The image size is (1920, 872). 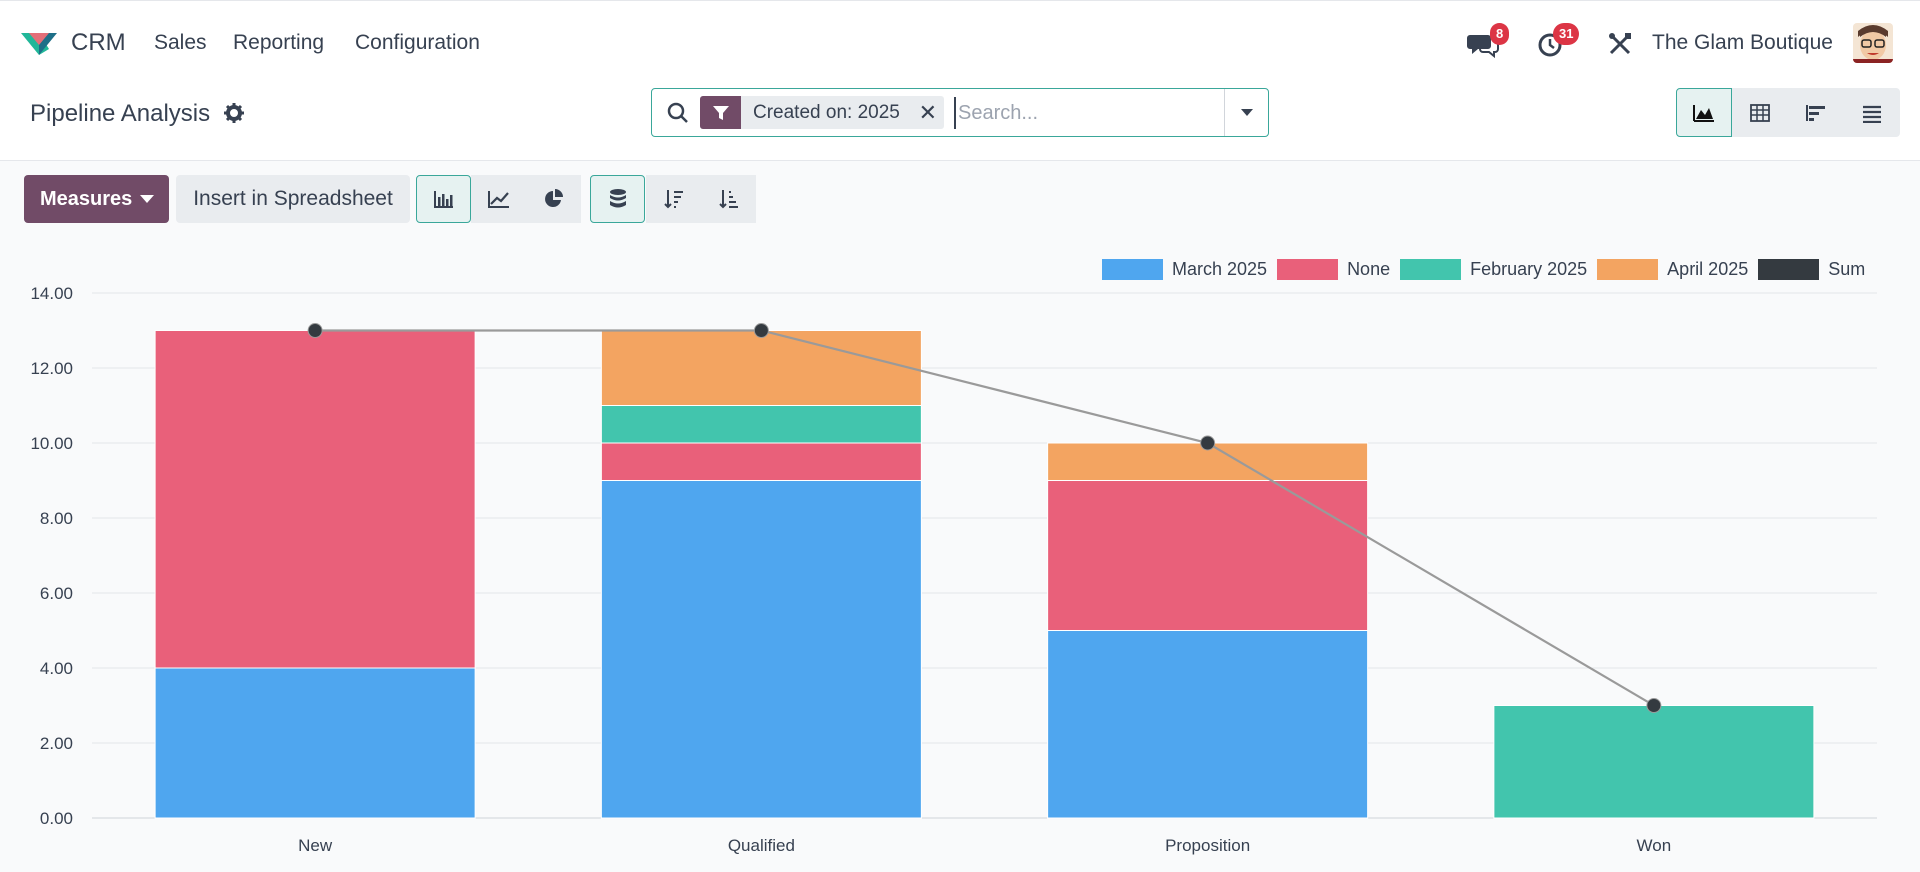 I want to click on pie-chart-button, so click(x=553, y=199).